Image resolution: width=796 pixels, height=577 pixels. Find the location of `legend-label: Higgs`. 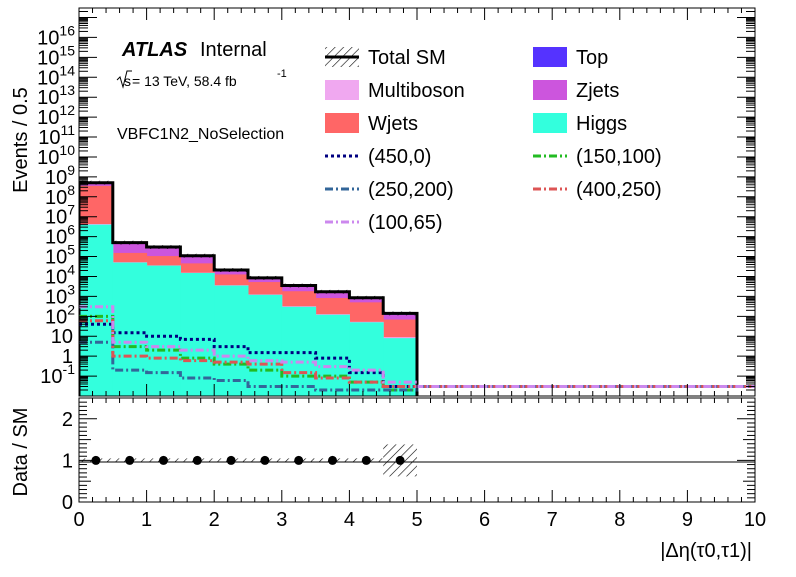

legend-label: Higgs is located at coordinates (601, 124).